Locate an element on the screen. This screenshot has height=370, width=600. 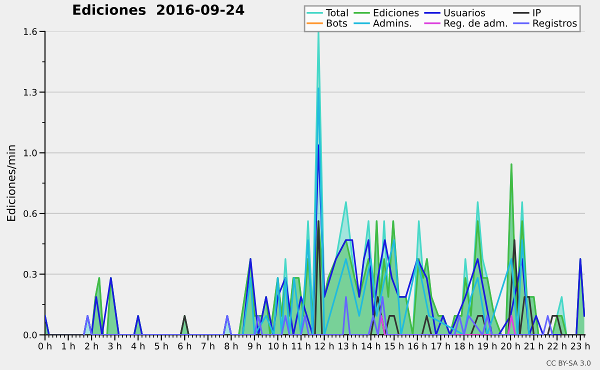
x-tick-label: 8 h is located at coordinates (231, 346).